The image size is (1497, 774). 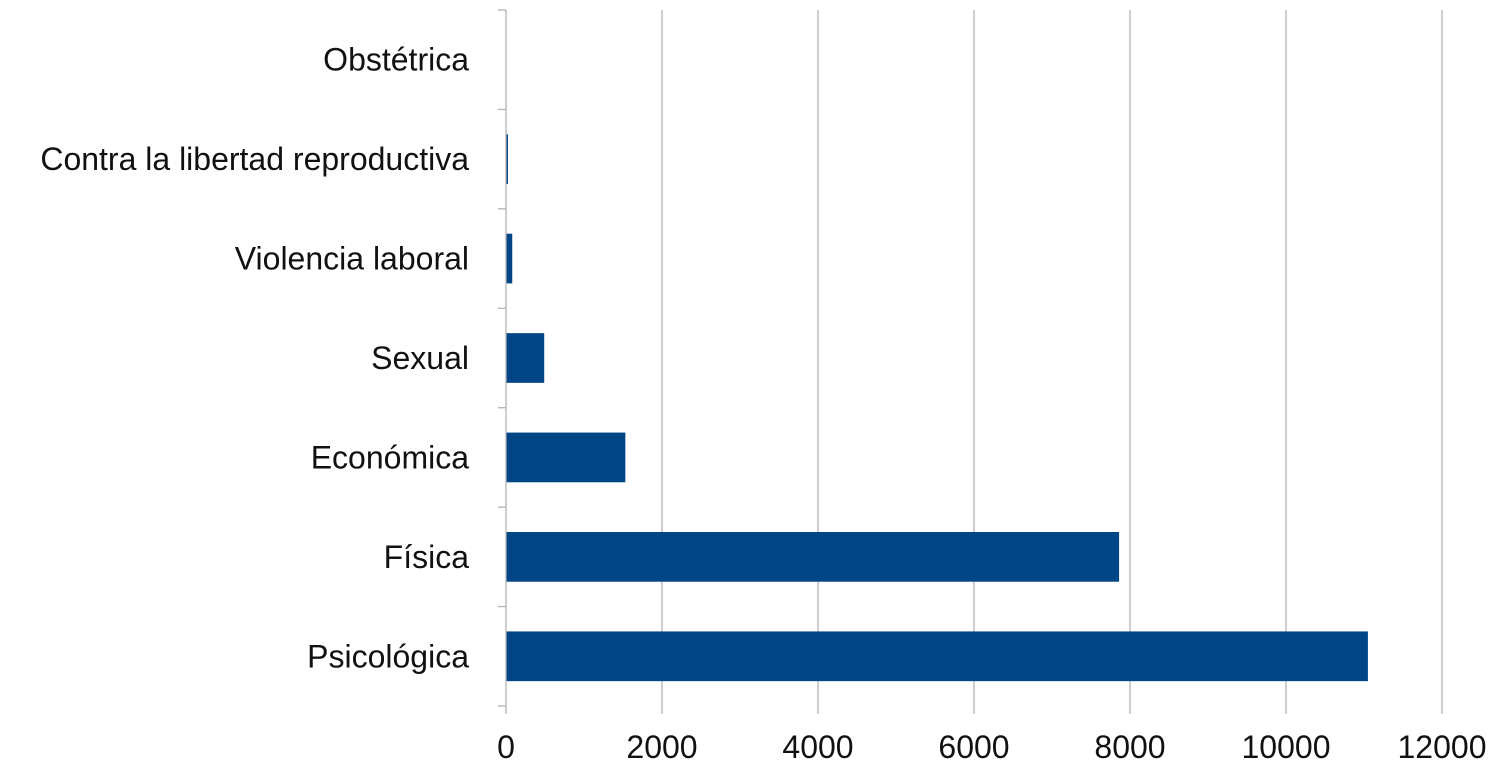 I want to click on category-label: Obstétrica, so click(x=396, y=60).